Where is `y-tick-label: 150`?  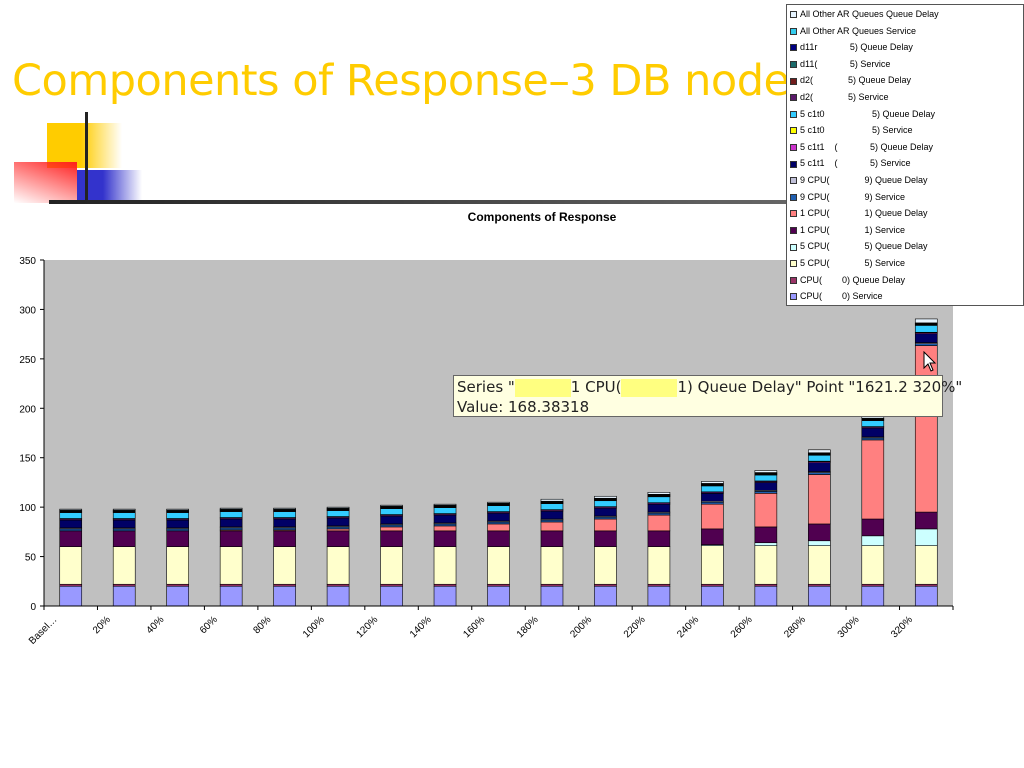
y-tick-label: 150 is located at coordinates (27, 459).